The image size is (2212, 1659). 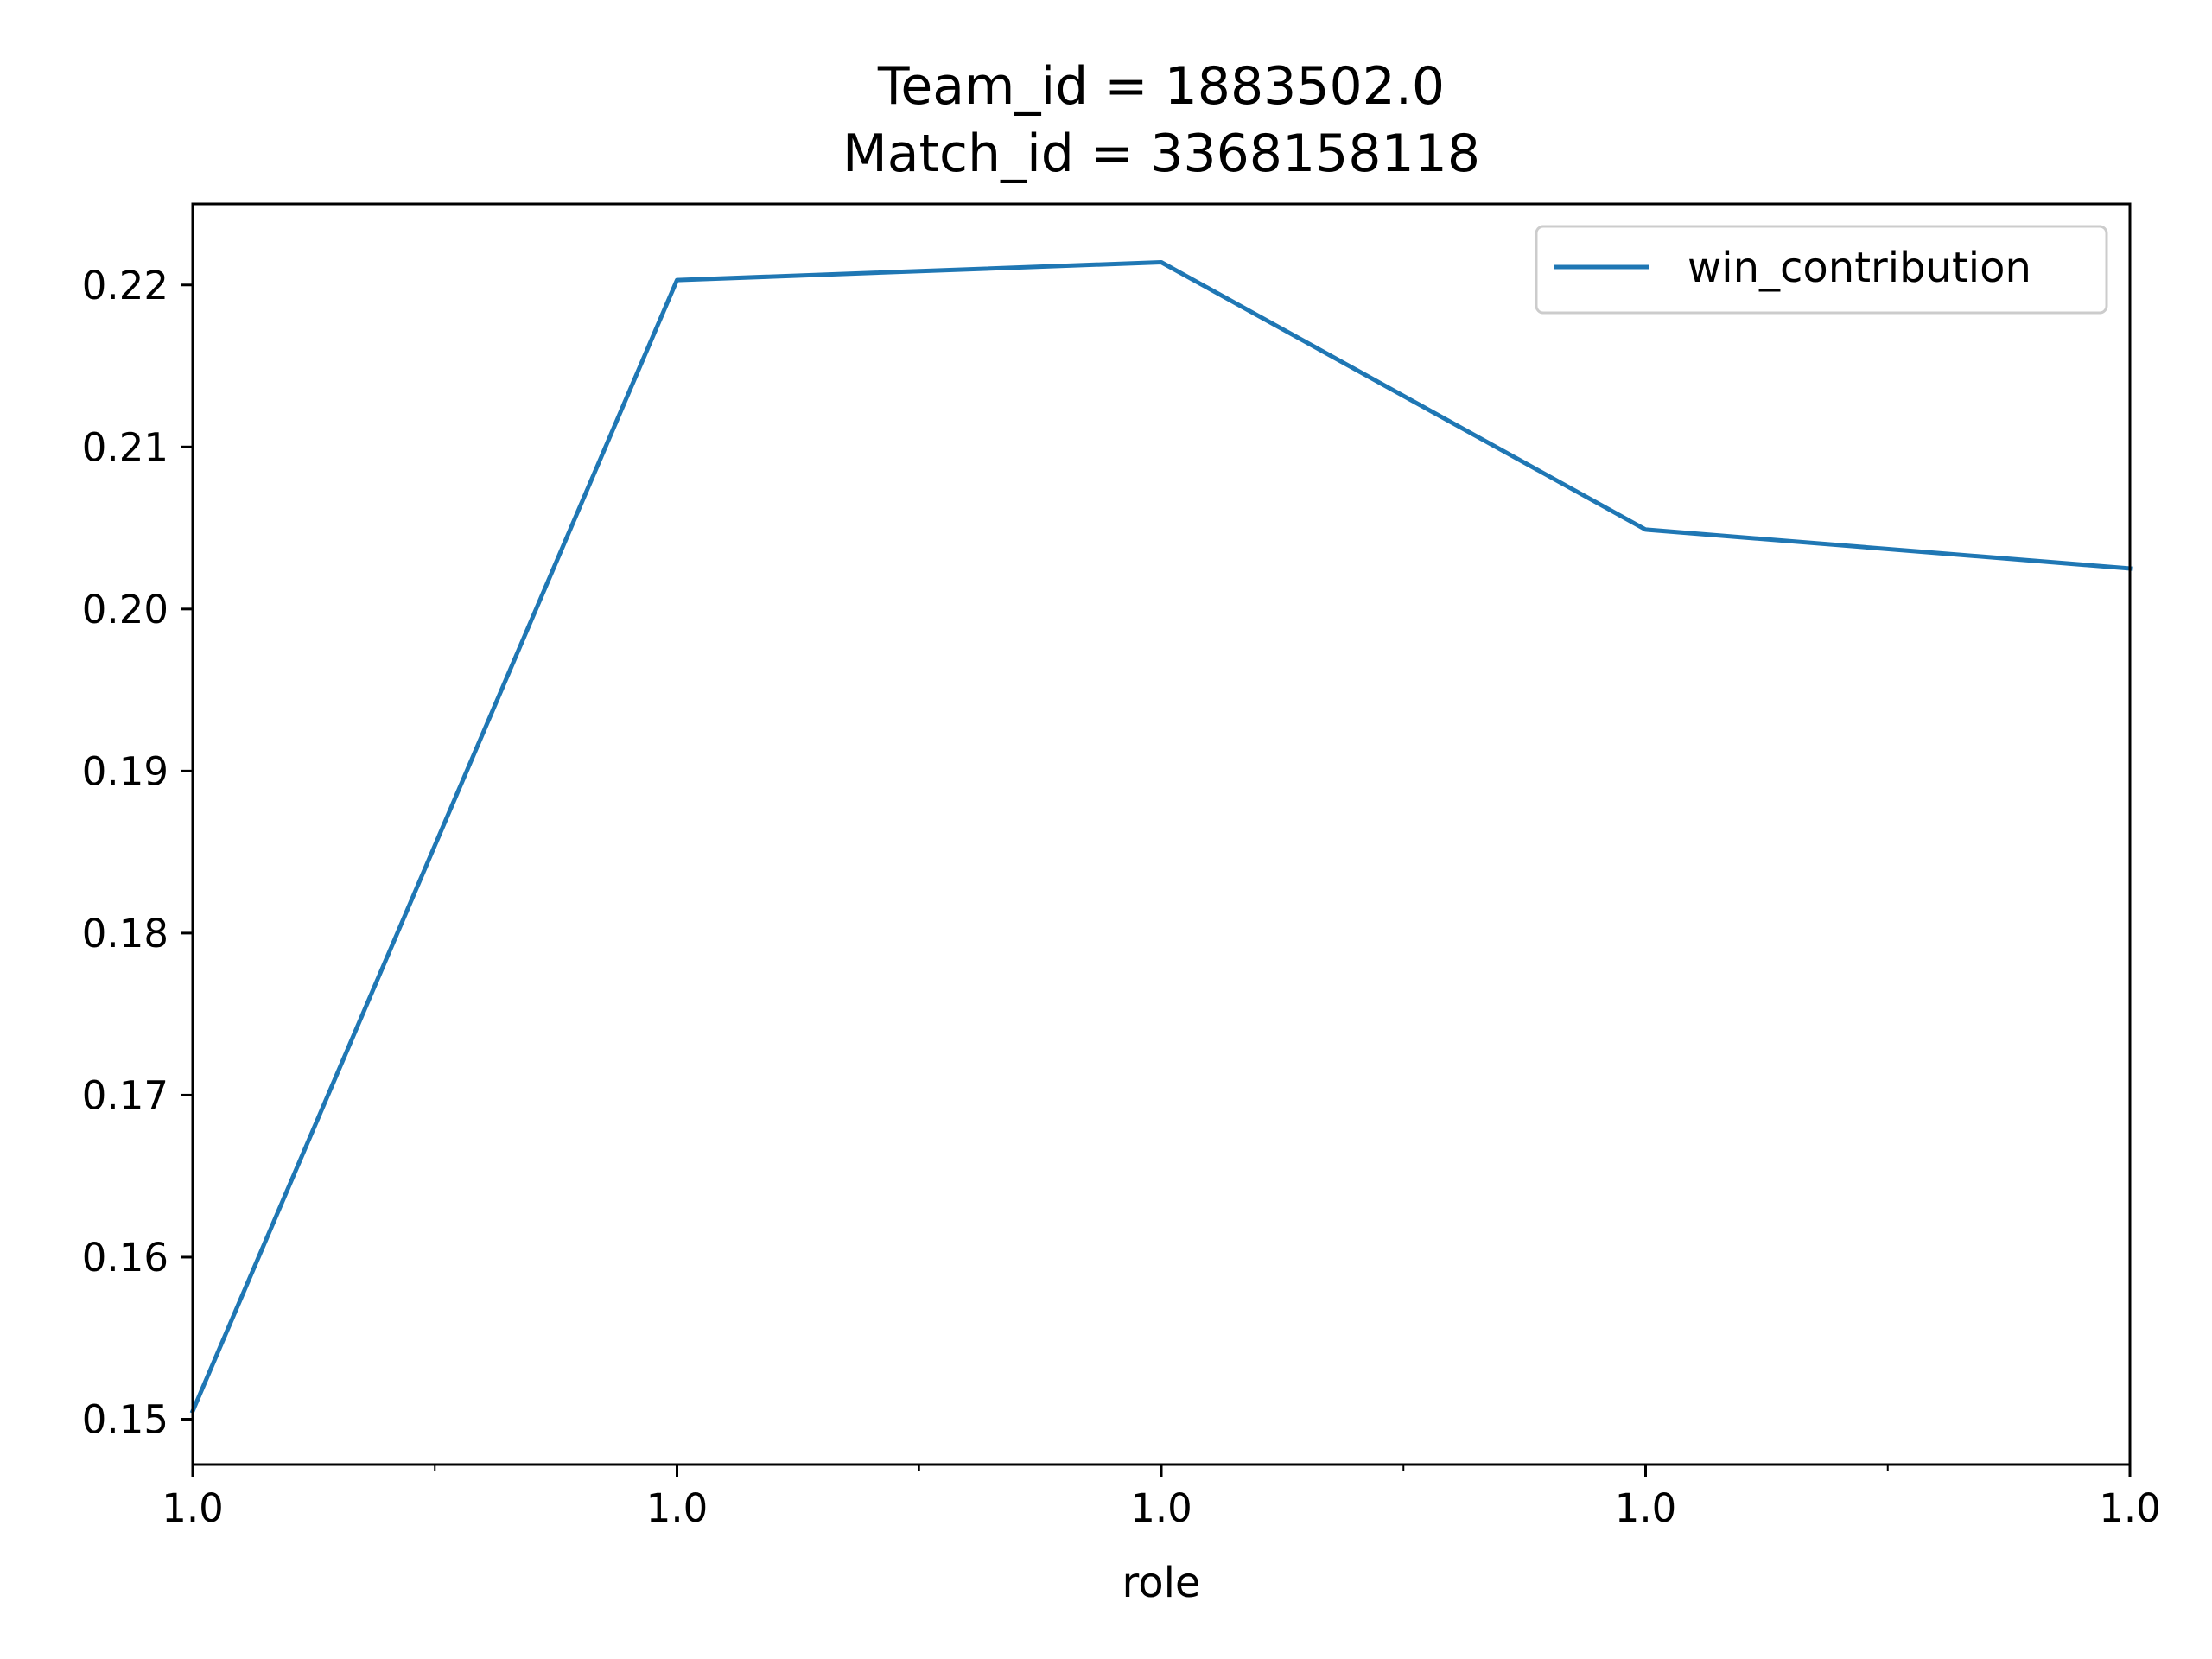 I want to click on chart-title-line-2: Match_id = 3368158118, so click(x=1161, y=154).